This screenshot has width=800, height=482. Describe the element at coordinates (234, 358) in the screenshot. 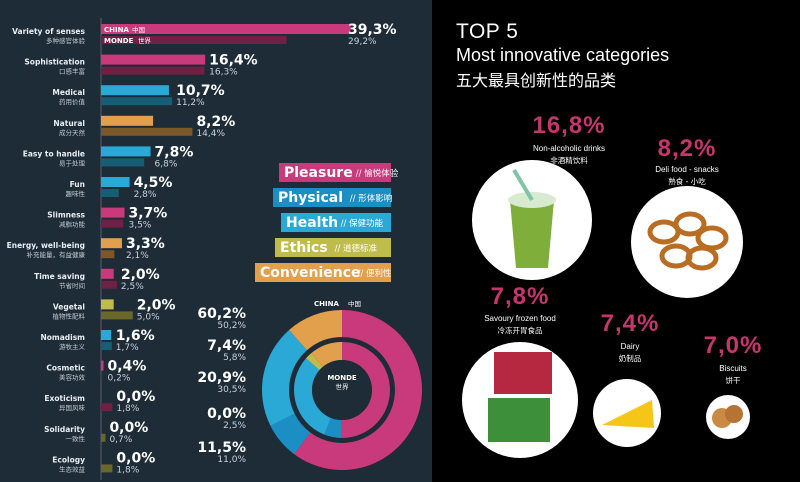

I see `donut-value-monde: 5,8%` at that location.